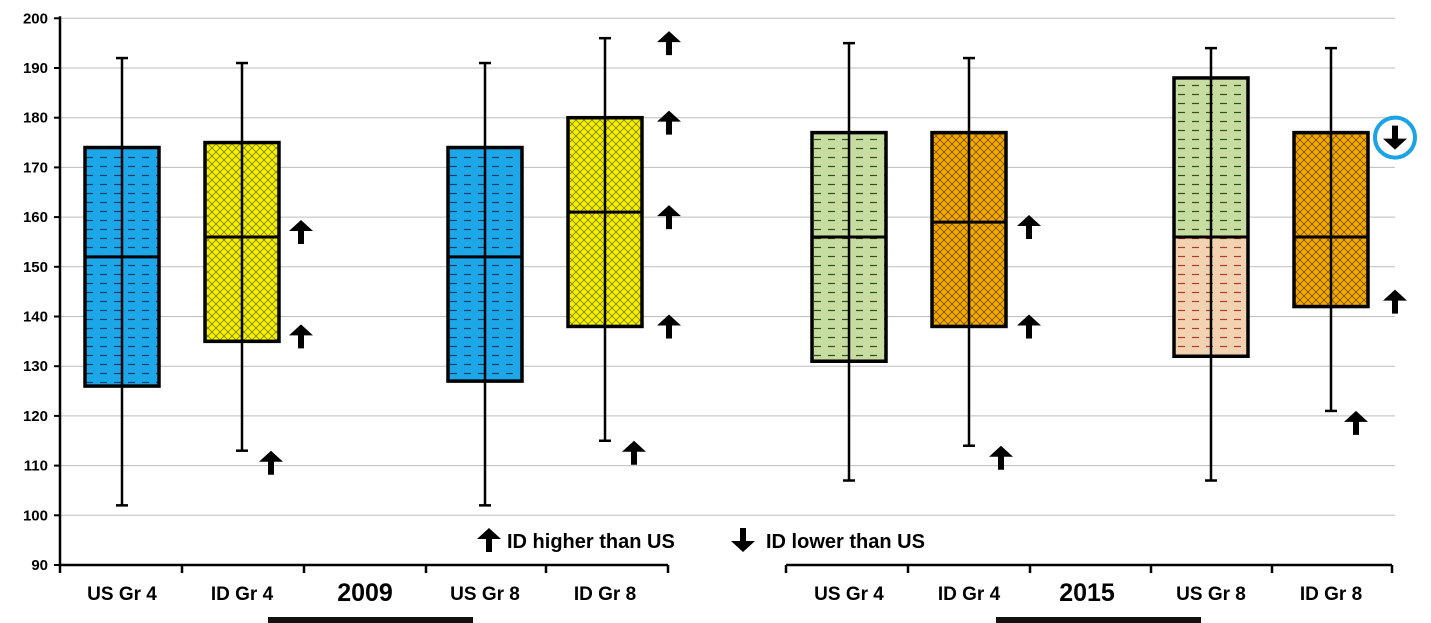 This screenshot has height=623, width=1431. Describe the element at coordinates (591, 542) in the screenshot. I see `legend-label-higher: ID higher than US` at that location.